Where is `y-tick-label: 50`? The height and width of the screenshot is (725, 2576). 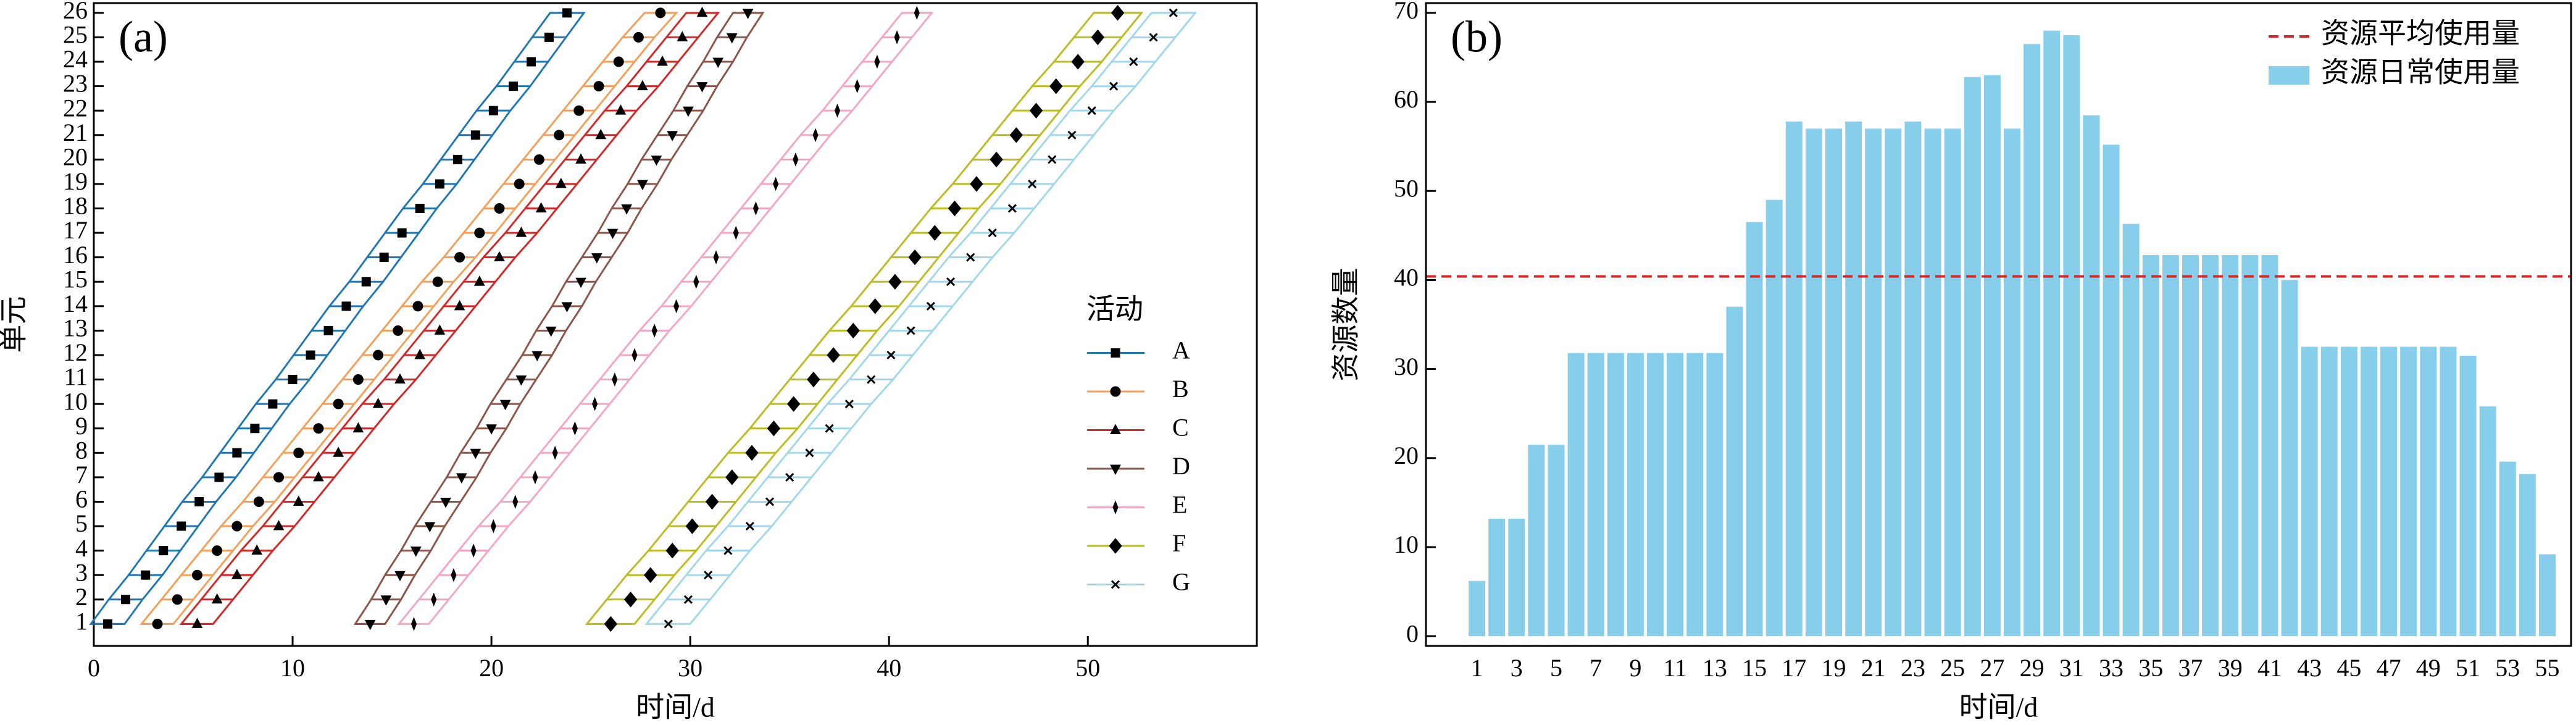 y-tick-label: 50 is located at coordinates (1407, 188).